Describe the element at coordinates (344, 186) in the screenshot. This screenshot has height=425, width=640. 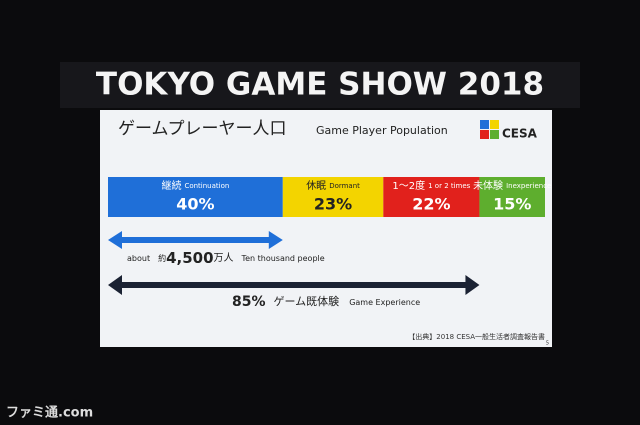
I see `segment-name-en: Dormant` at that location.